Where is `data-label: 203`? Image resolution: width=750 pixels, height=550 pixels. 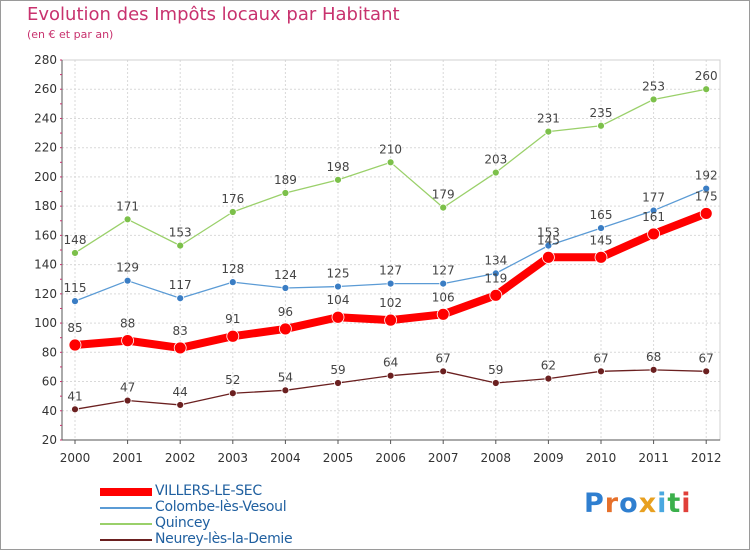 data-label: 203 is located at coordinates (495, 160).